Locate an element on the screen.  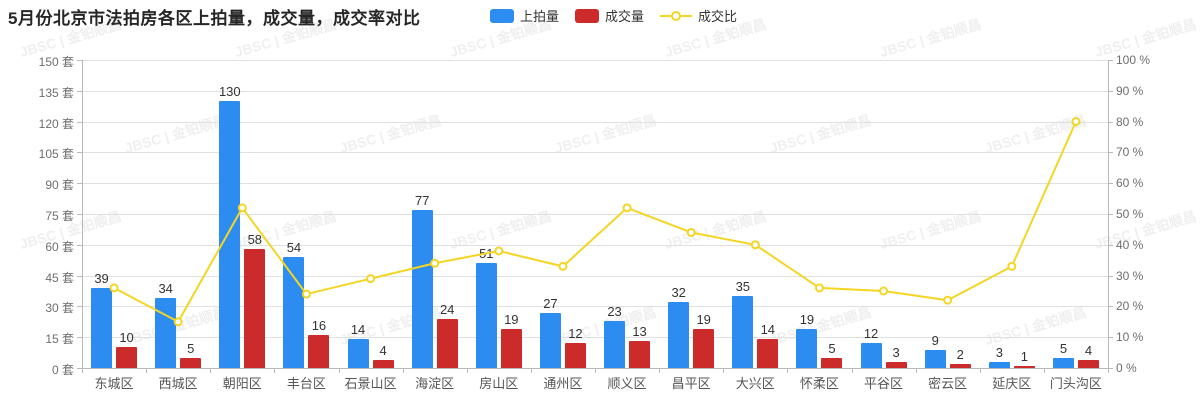
line-marker-顺义区 is located at coordinates (627, 208).